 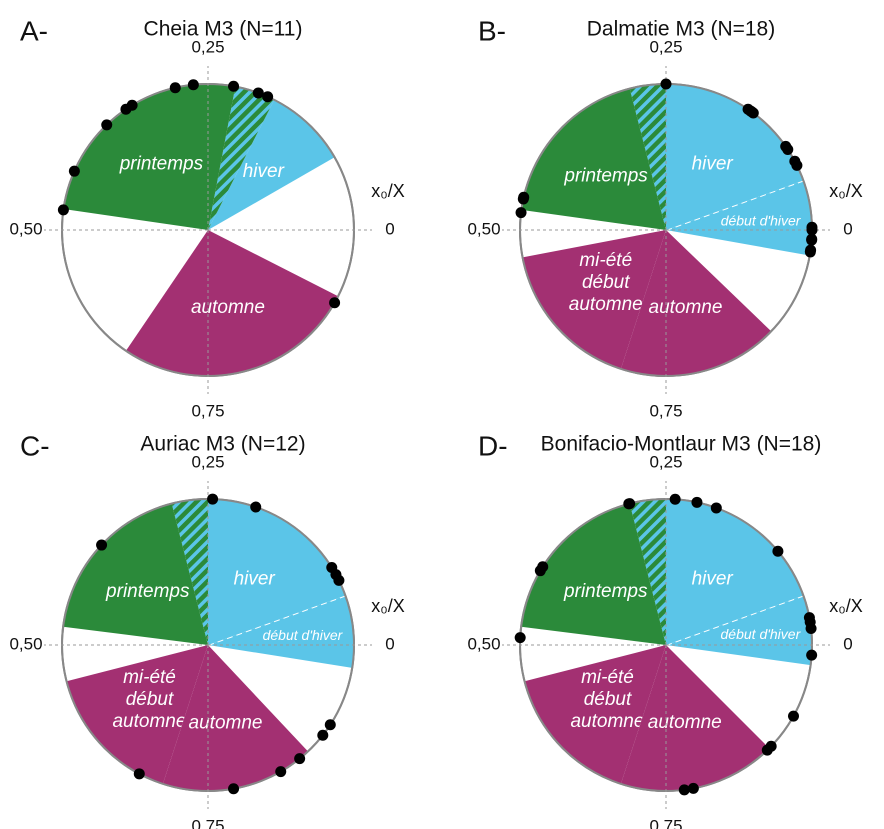 What do you see at coordinates (34, 30) in the screenshot?
I see `panel-letter: A-` at bounding box center [34, 30].